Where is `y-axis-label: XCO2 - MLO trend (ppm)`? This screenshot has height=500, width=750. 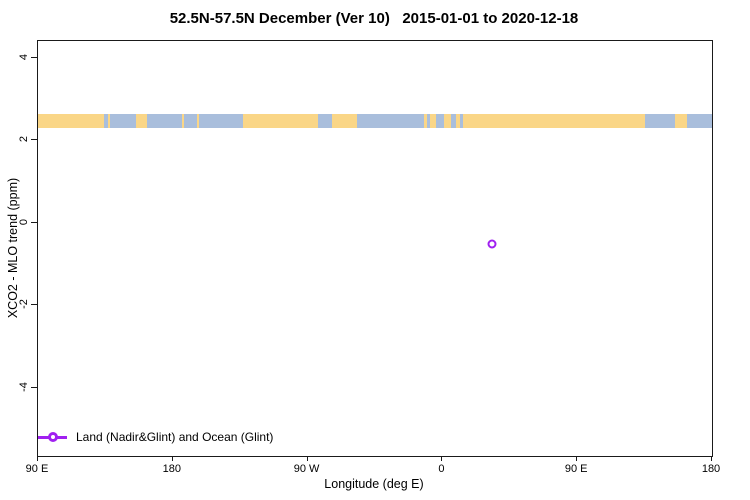 y-axis-label: XCO2 - MLO trend (ppm) is located at coordinates (13, 248).